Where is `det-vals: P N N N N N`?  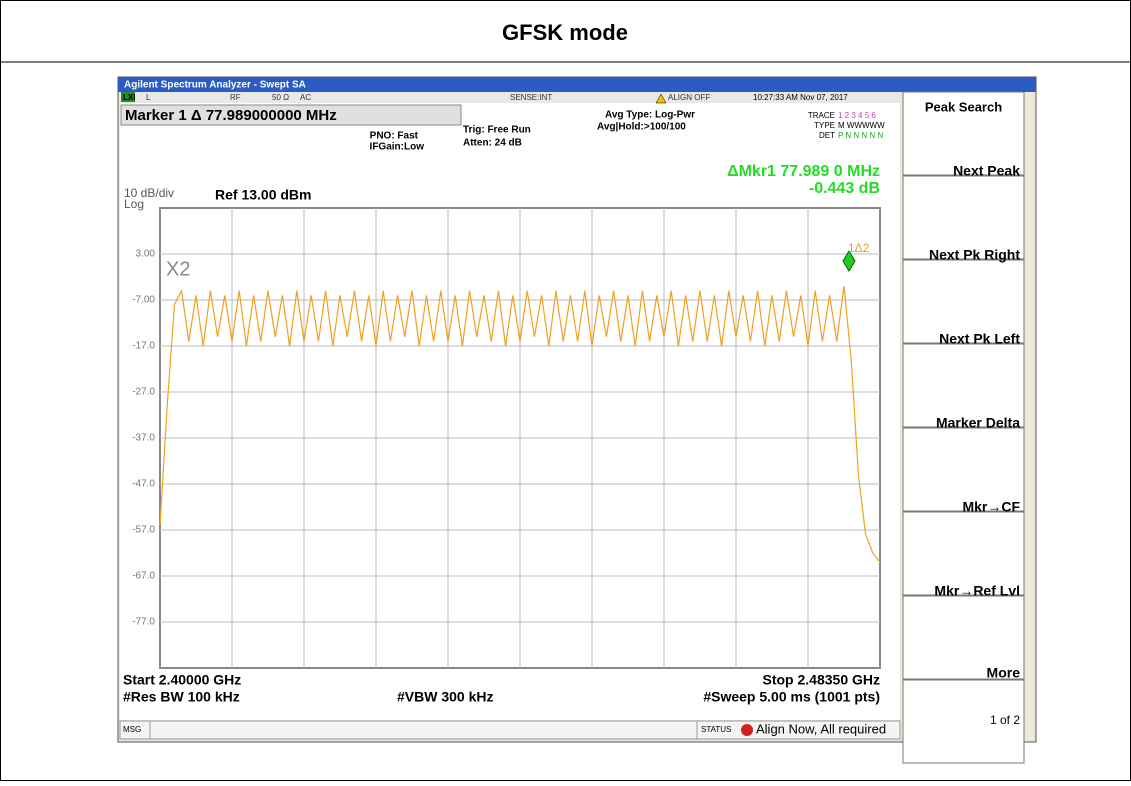 det-vals: P N N N N N is located at coordinates (860, 135).